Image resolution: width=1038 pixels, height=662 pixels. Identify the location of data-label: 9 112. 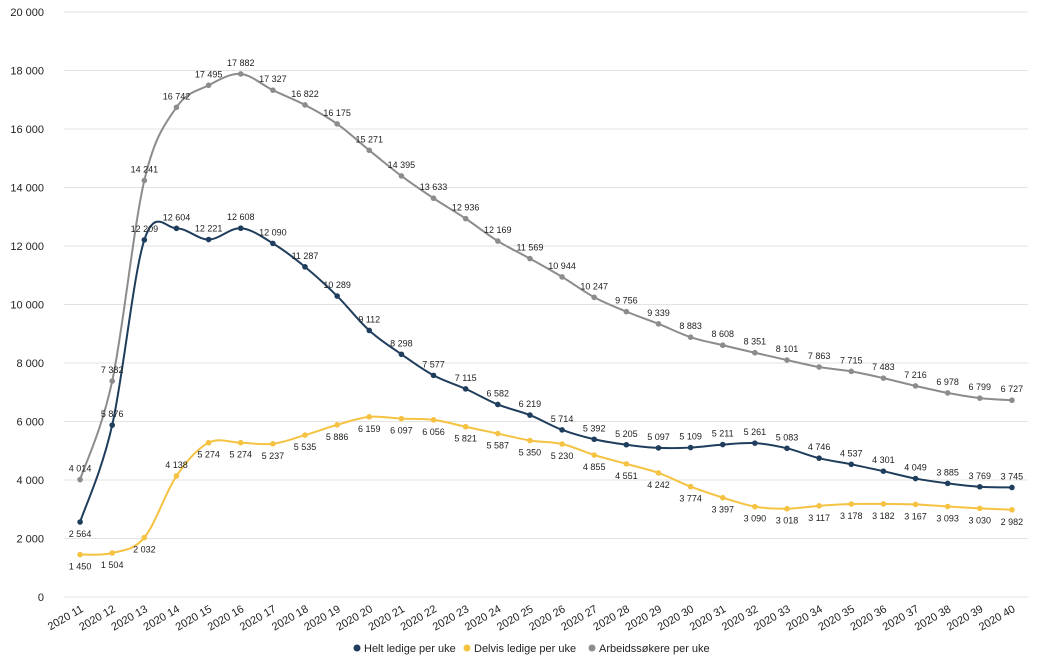
(369, 319).